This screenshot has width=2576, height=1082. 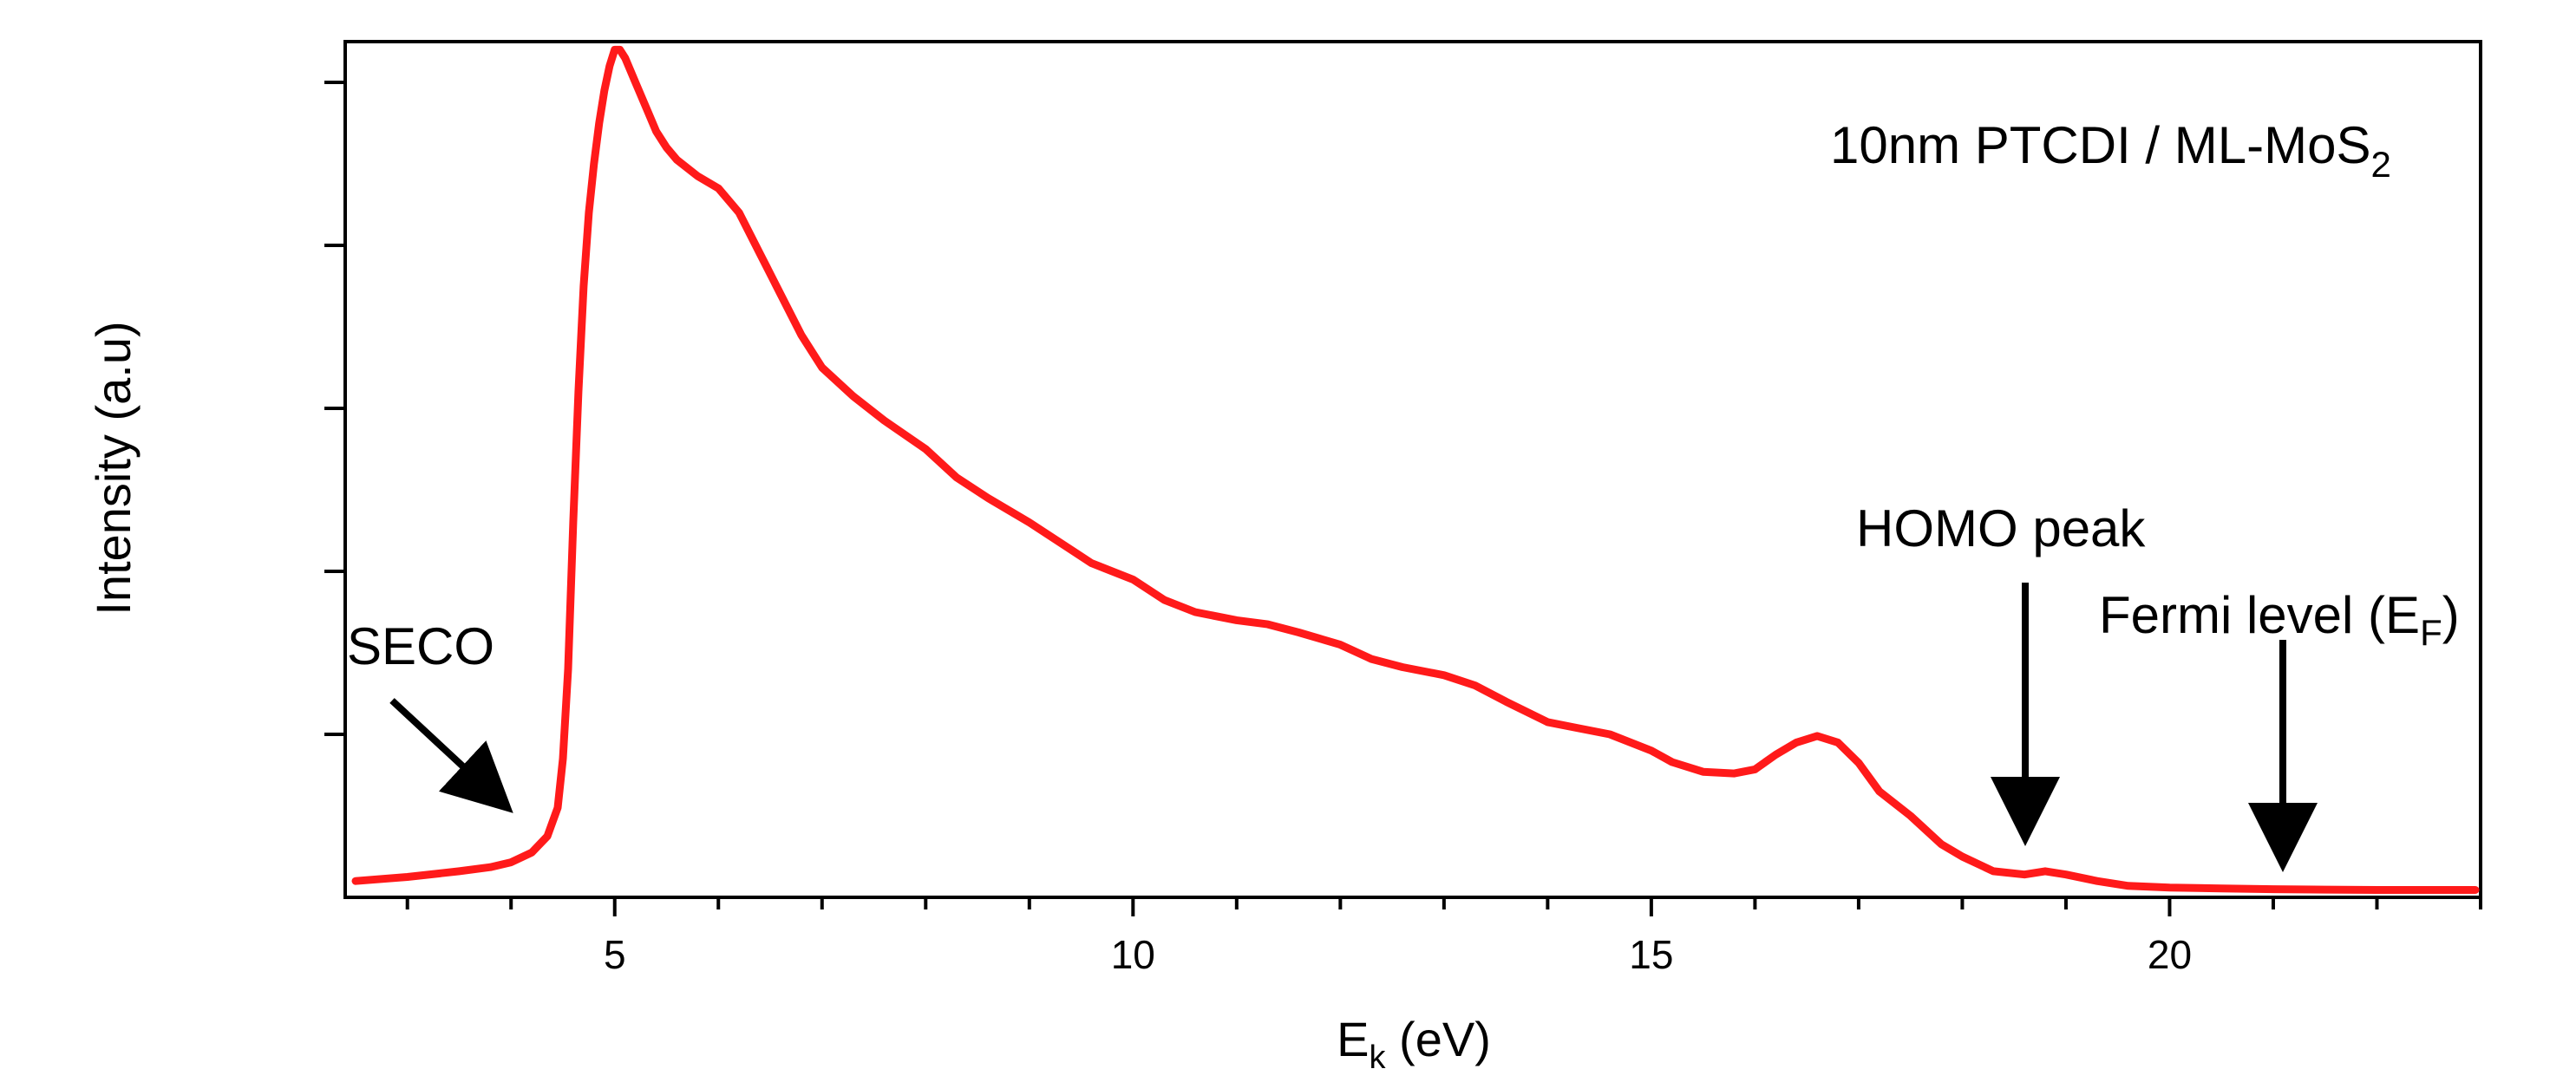 I want to click on x-axis-title-main: E, so click(x=1353, y=1039).